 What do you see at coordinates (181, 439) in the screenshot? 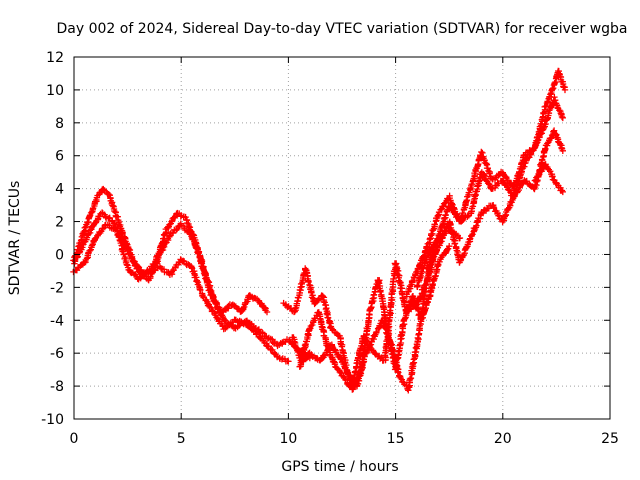
I see `x-tick-label: 5` at bounding box center [181, 439].